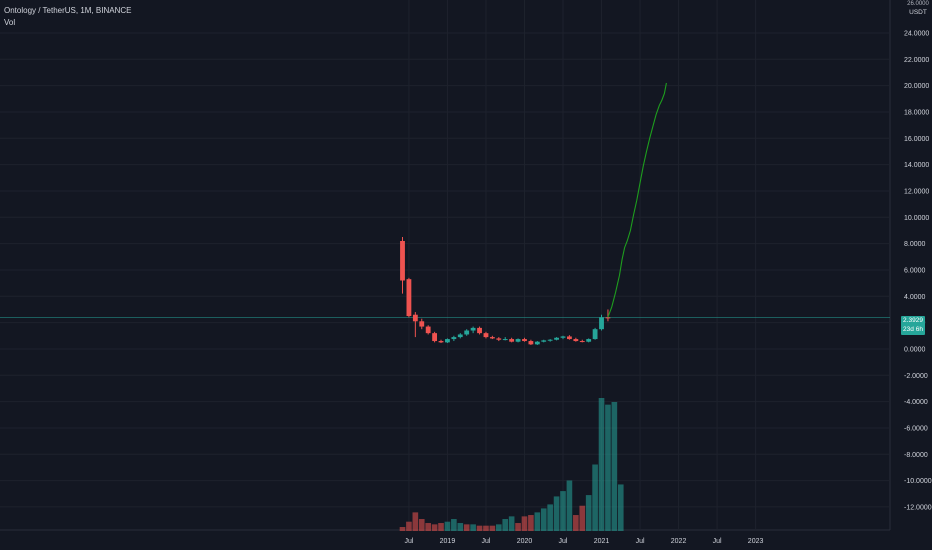 The width and height of the screenshot is (932, 550). I want to click on price-tick-label: -2.0000, so click(916, 376).